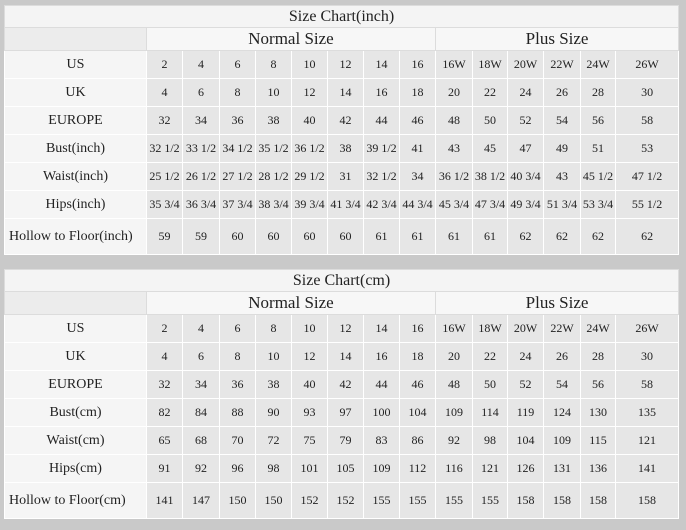 The height and width of the screenshot is (530, 686). I want to click on table-cell: 82, so click(164, 412).